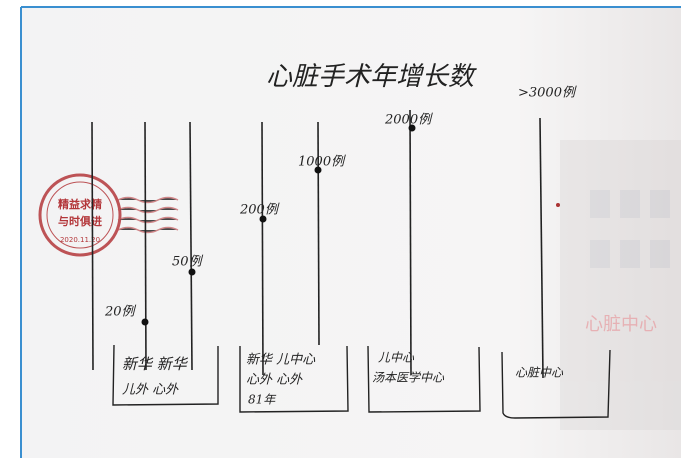  Describe the element at coordinates (120, 312) in the screenshot. I see `annotation: 20例` at that location.